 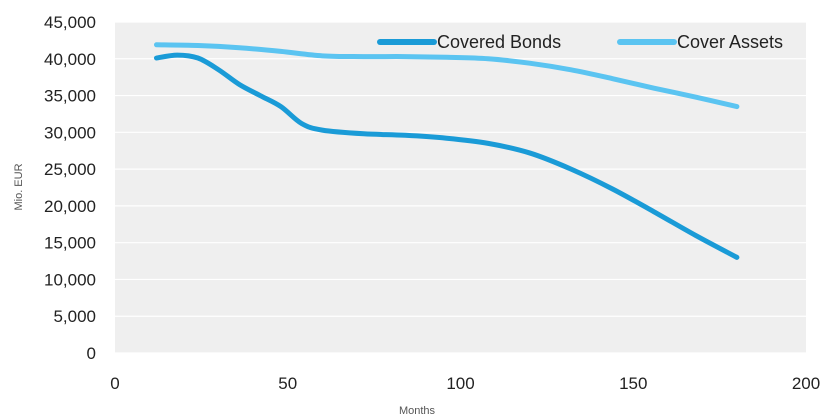 I want to click on y-tick-label: 5,000, so click(x=74, y=316).